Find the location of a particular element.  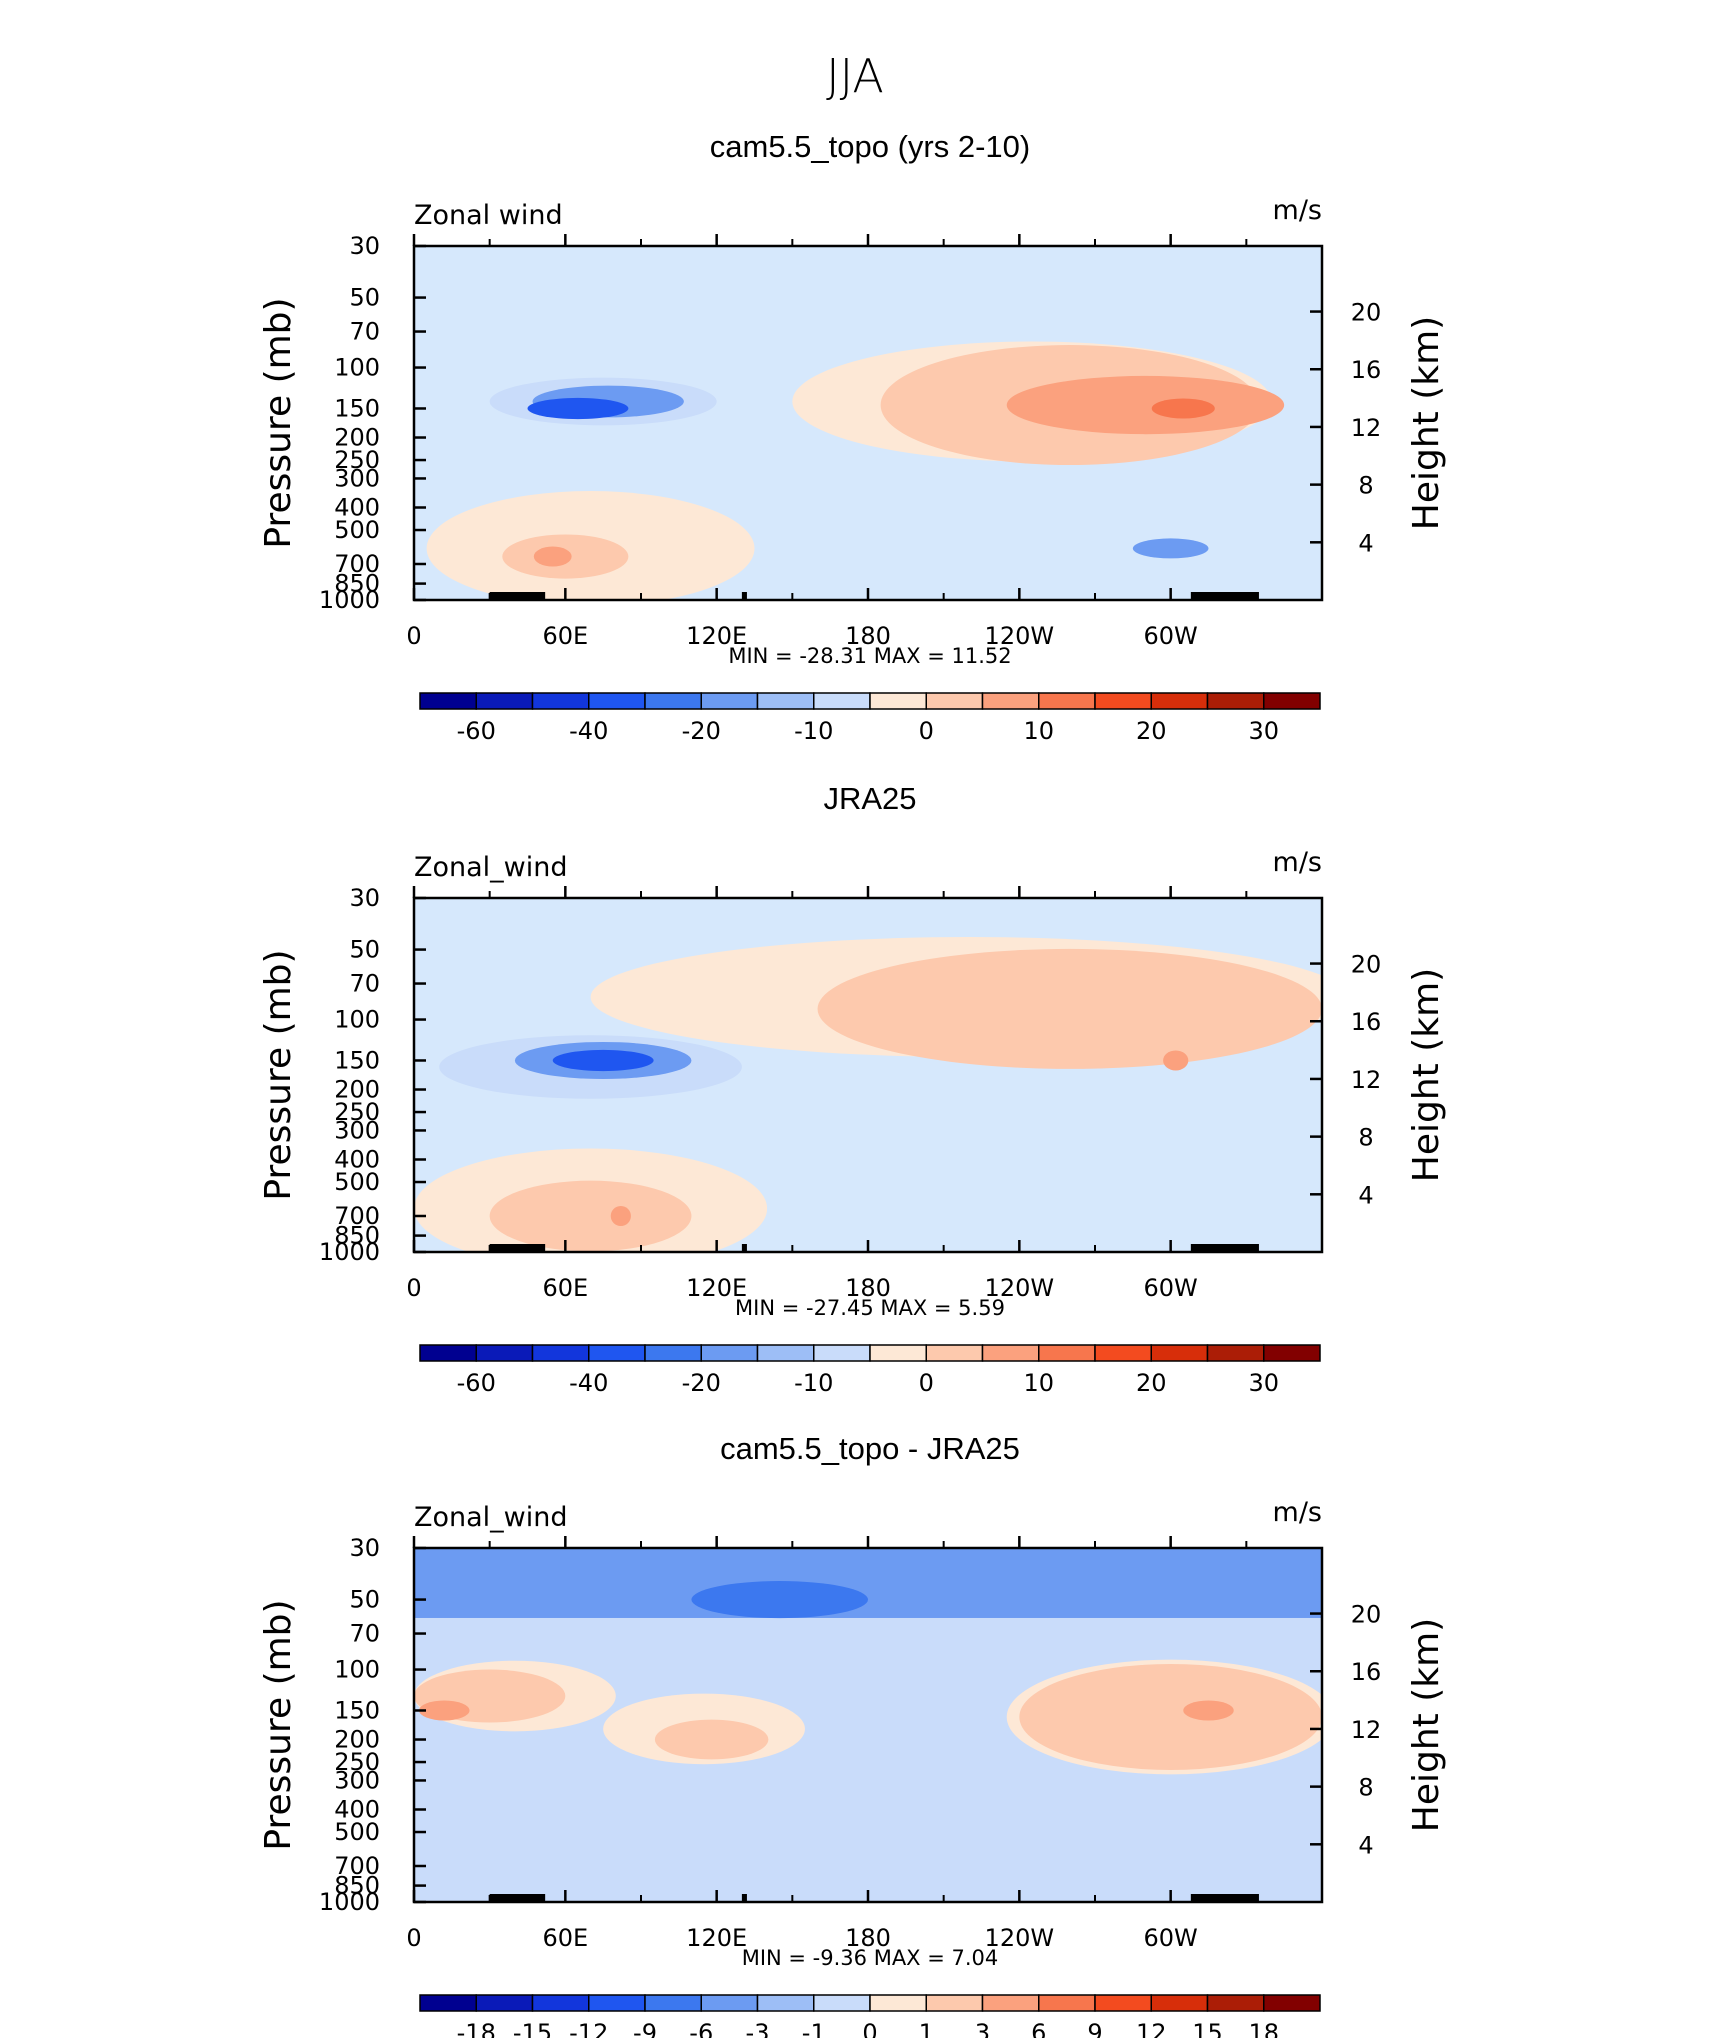

page-title: JJA is located at coordinates (855, 76).